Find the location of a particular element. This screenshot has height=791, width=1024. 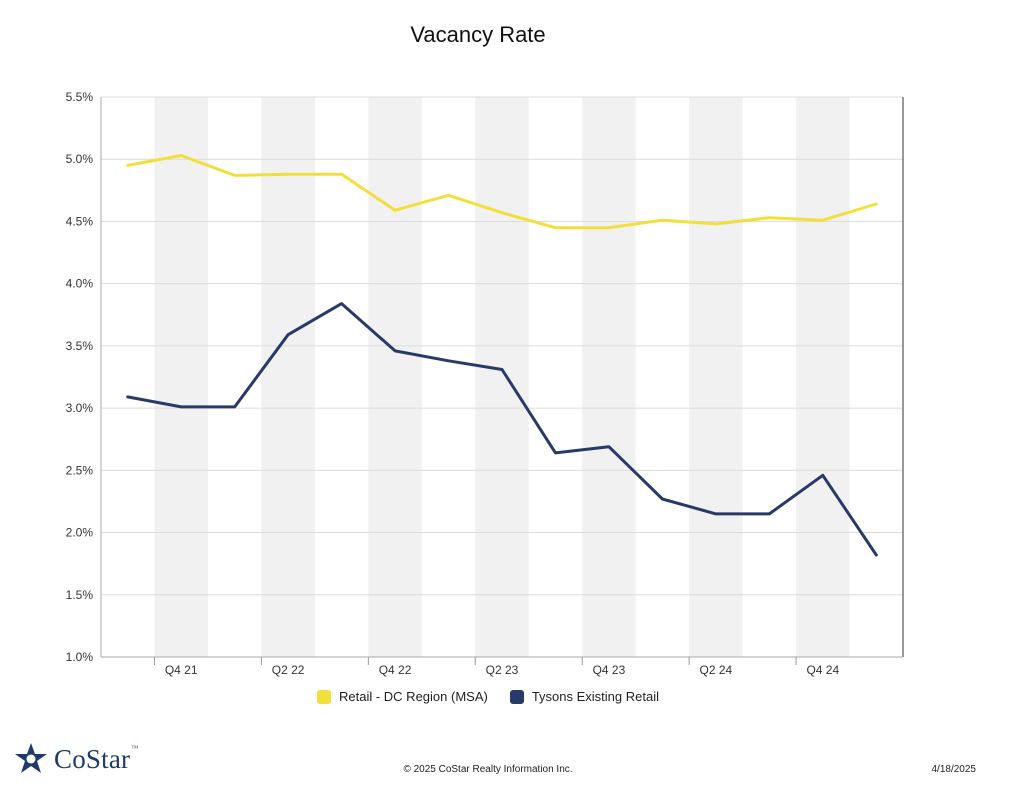

y-tick-label: 1.5% is located at coordinates (80, 595).